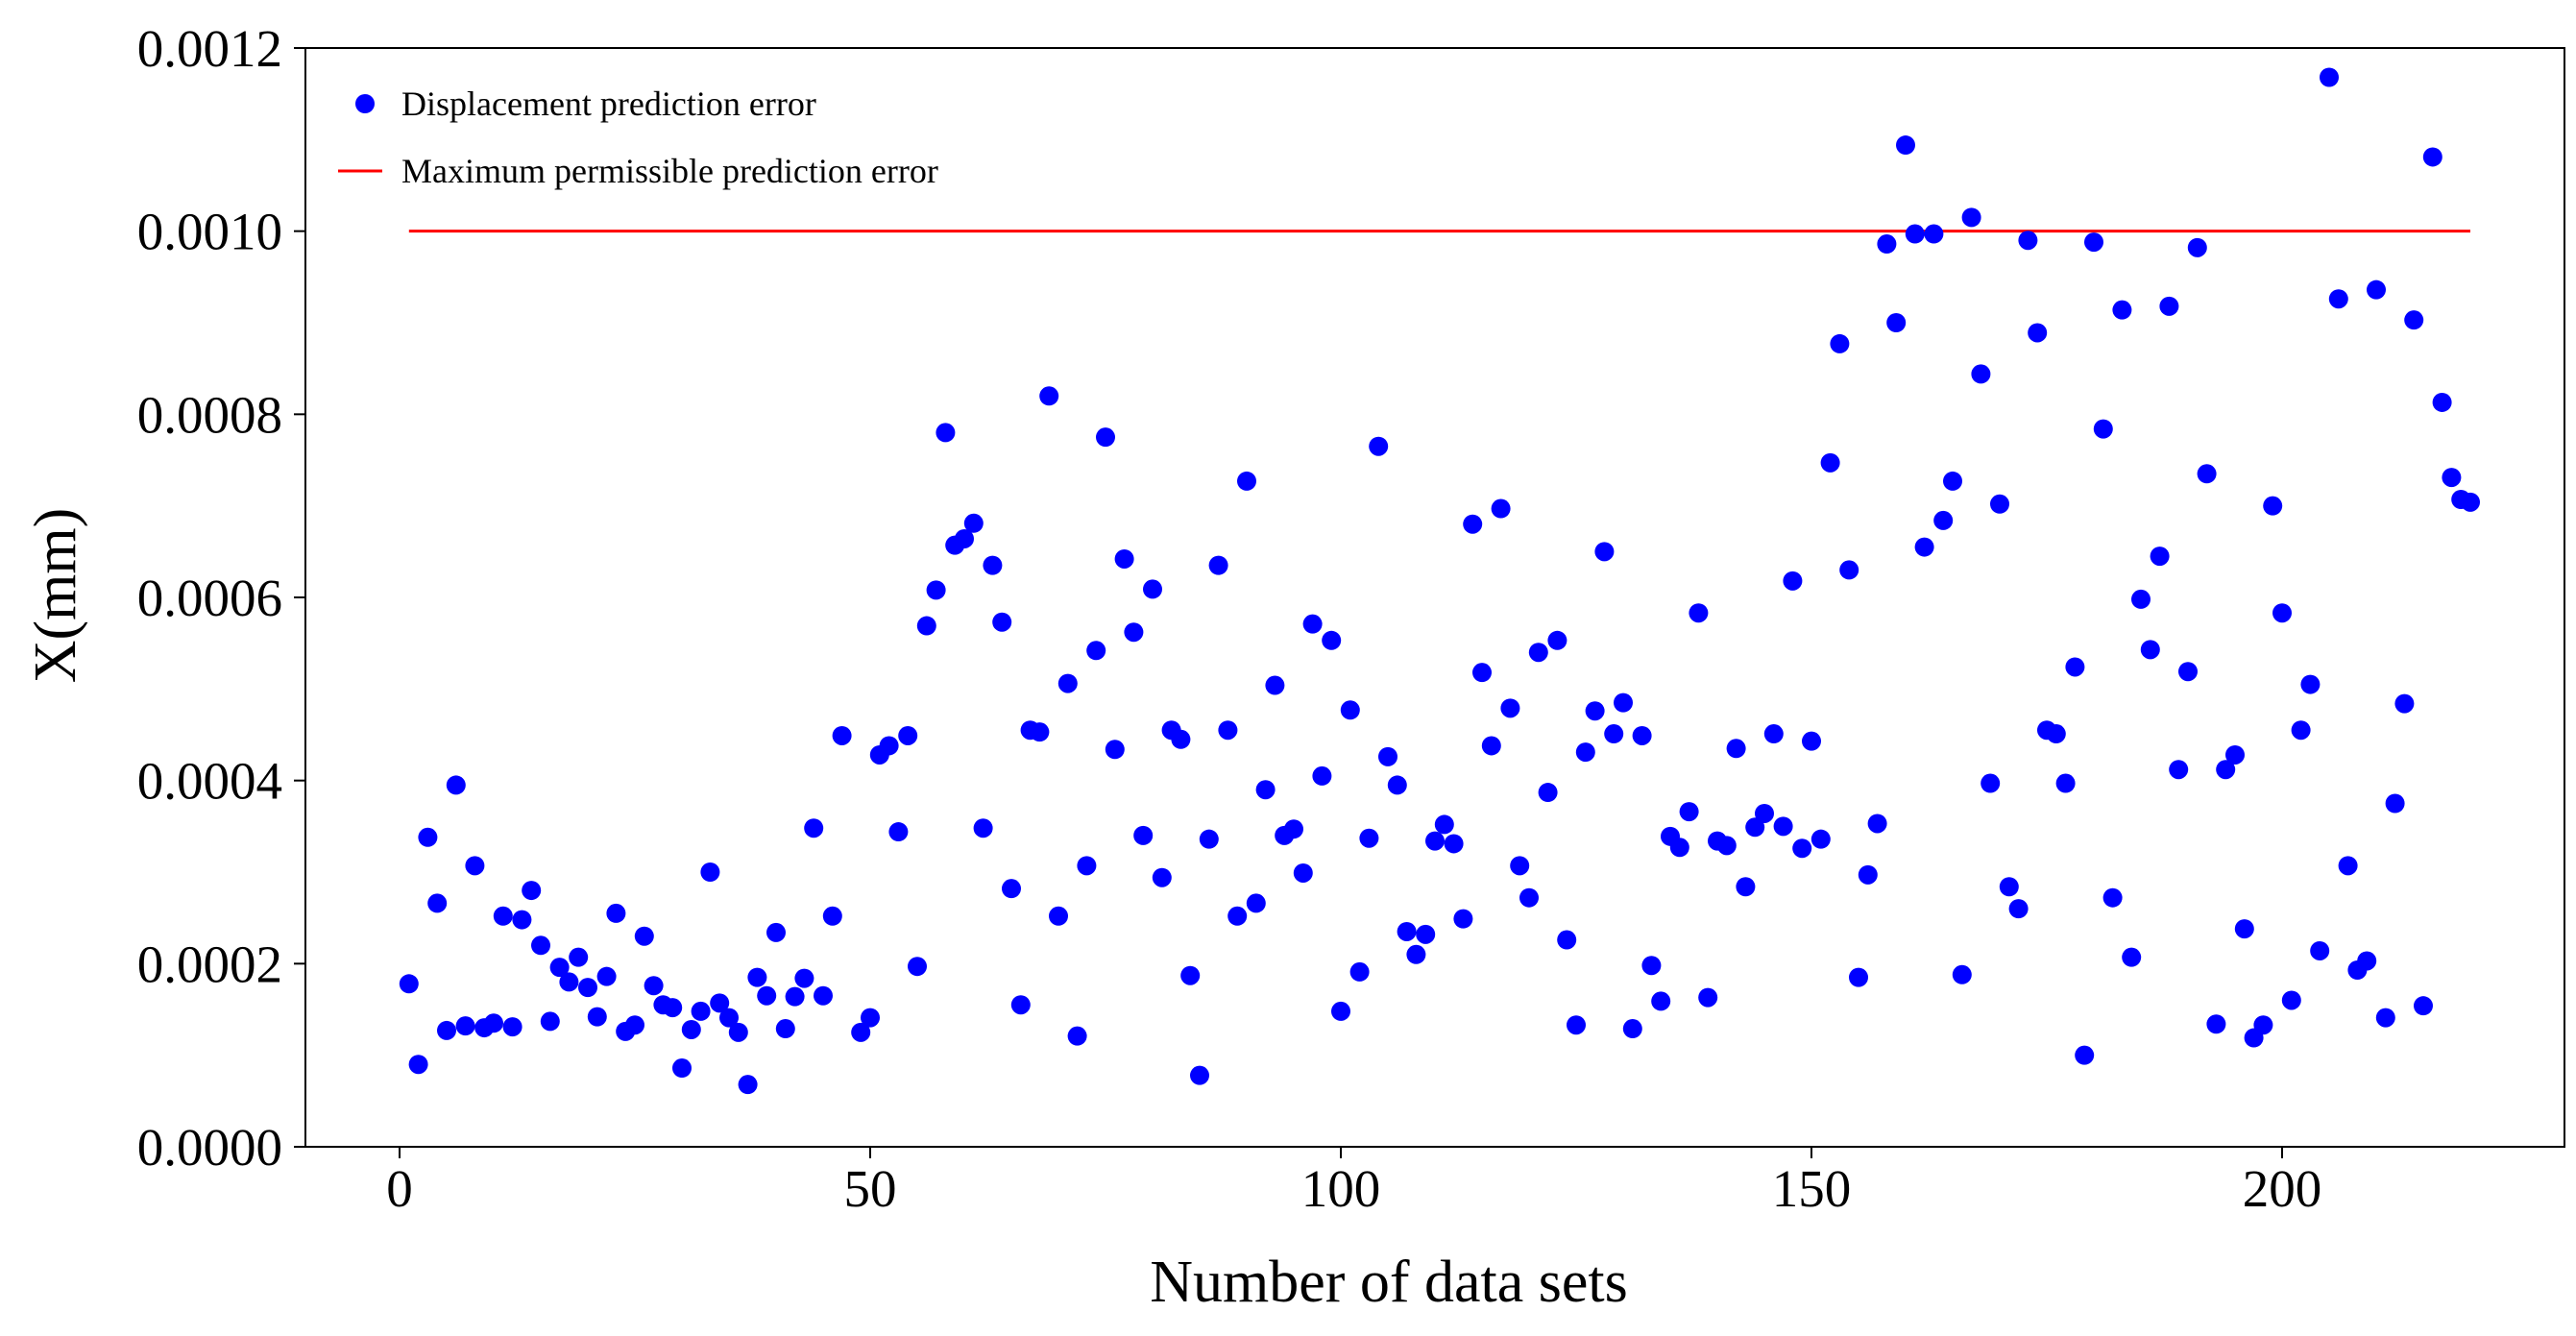 This screenshot has height=1336, width=2576. What do you see at coordinates (210, 1148) in the screenshot?
I see `y-tick-label: 0.0000` at bounding box center [210, 1148].